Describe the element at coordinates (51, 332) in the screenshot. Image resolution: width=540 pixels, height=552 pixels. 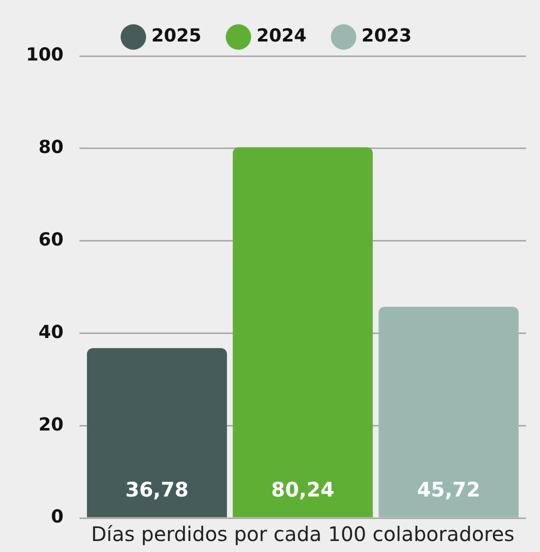
I see `y-tick-label: 40` at that location.